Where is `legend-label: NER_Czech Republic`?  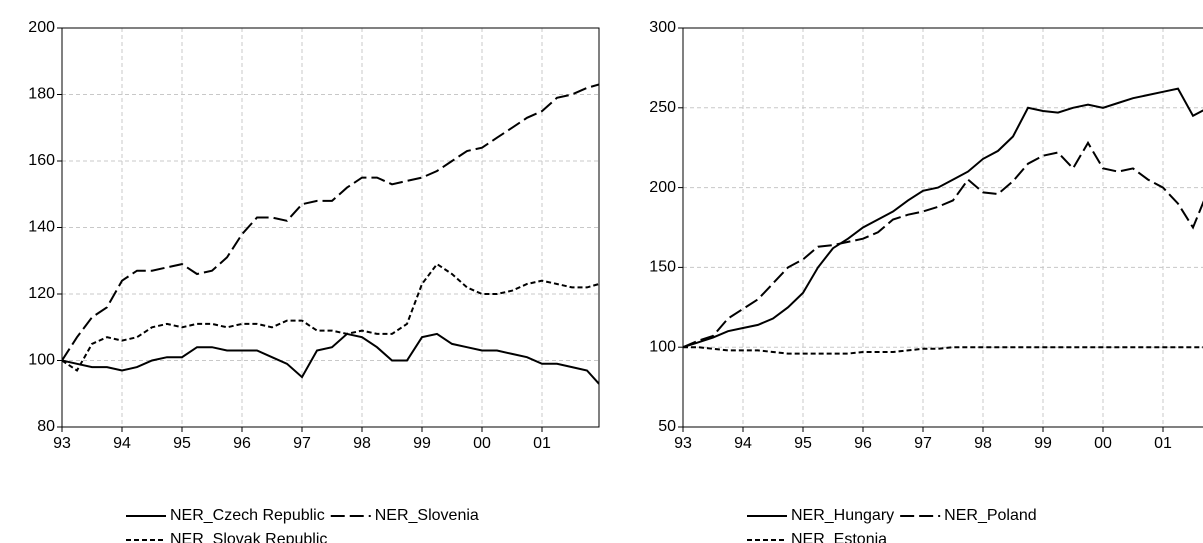
legend-label: NER_Czech Republic is located at coordinates (247, 515).